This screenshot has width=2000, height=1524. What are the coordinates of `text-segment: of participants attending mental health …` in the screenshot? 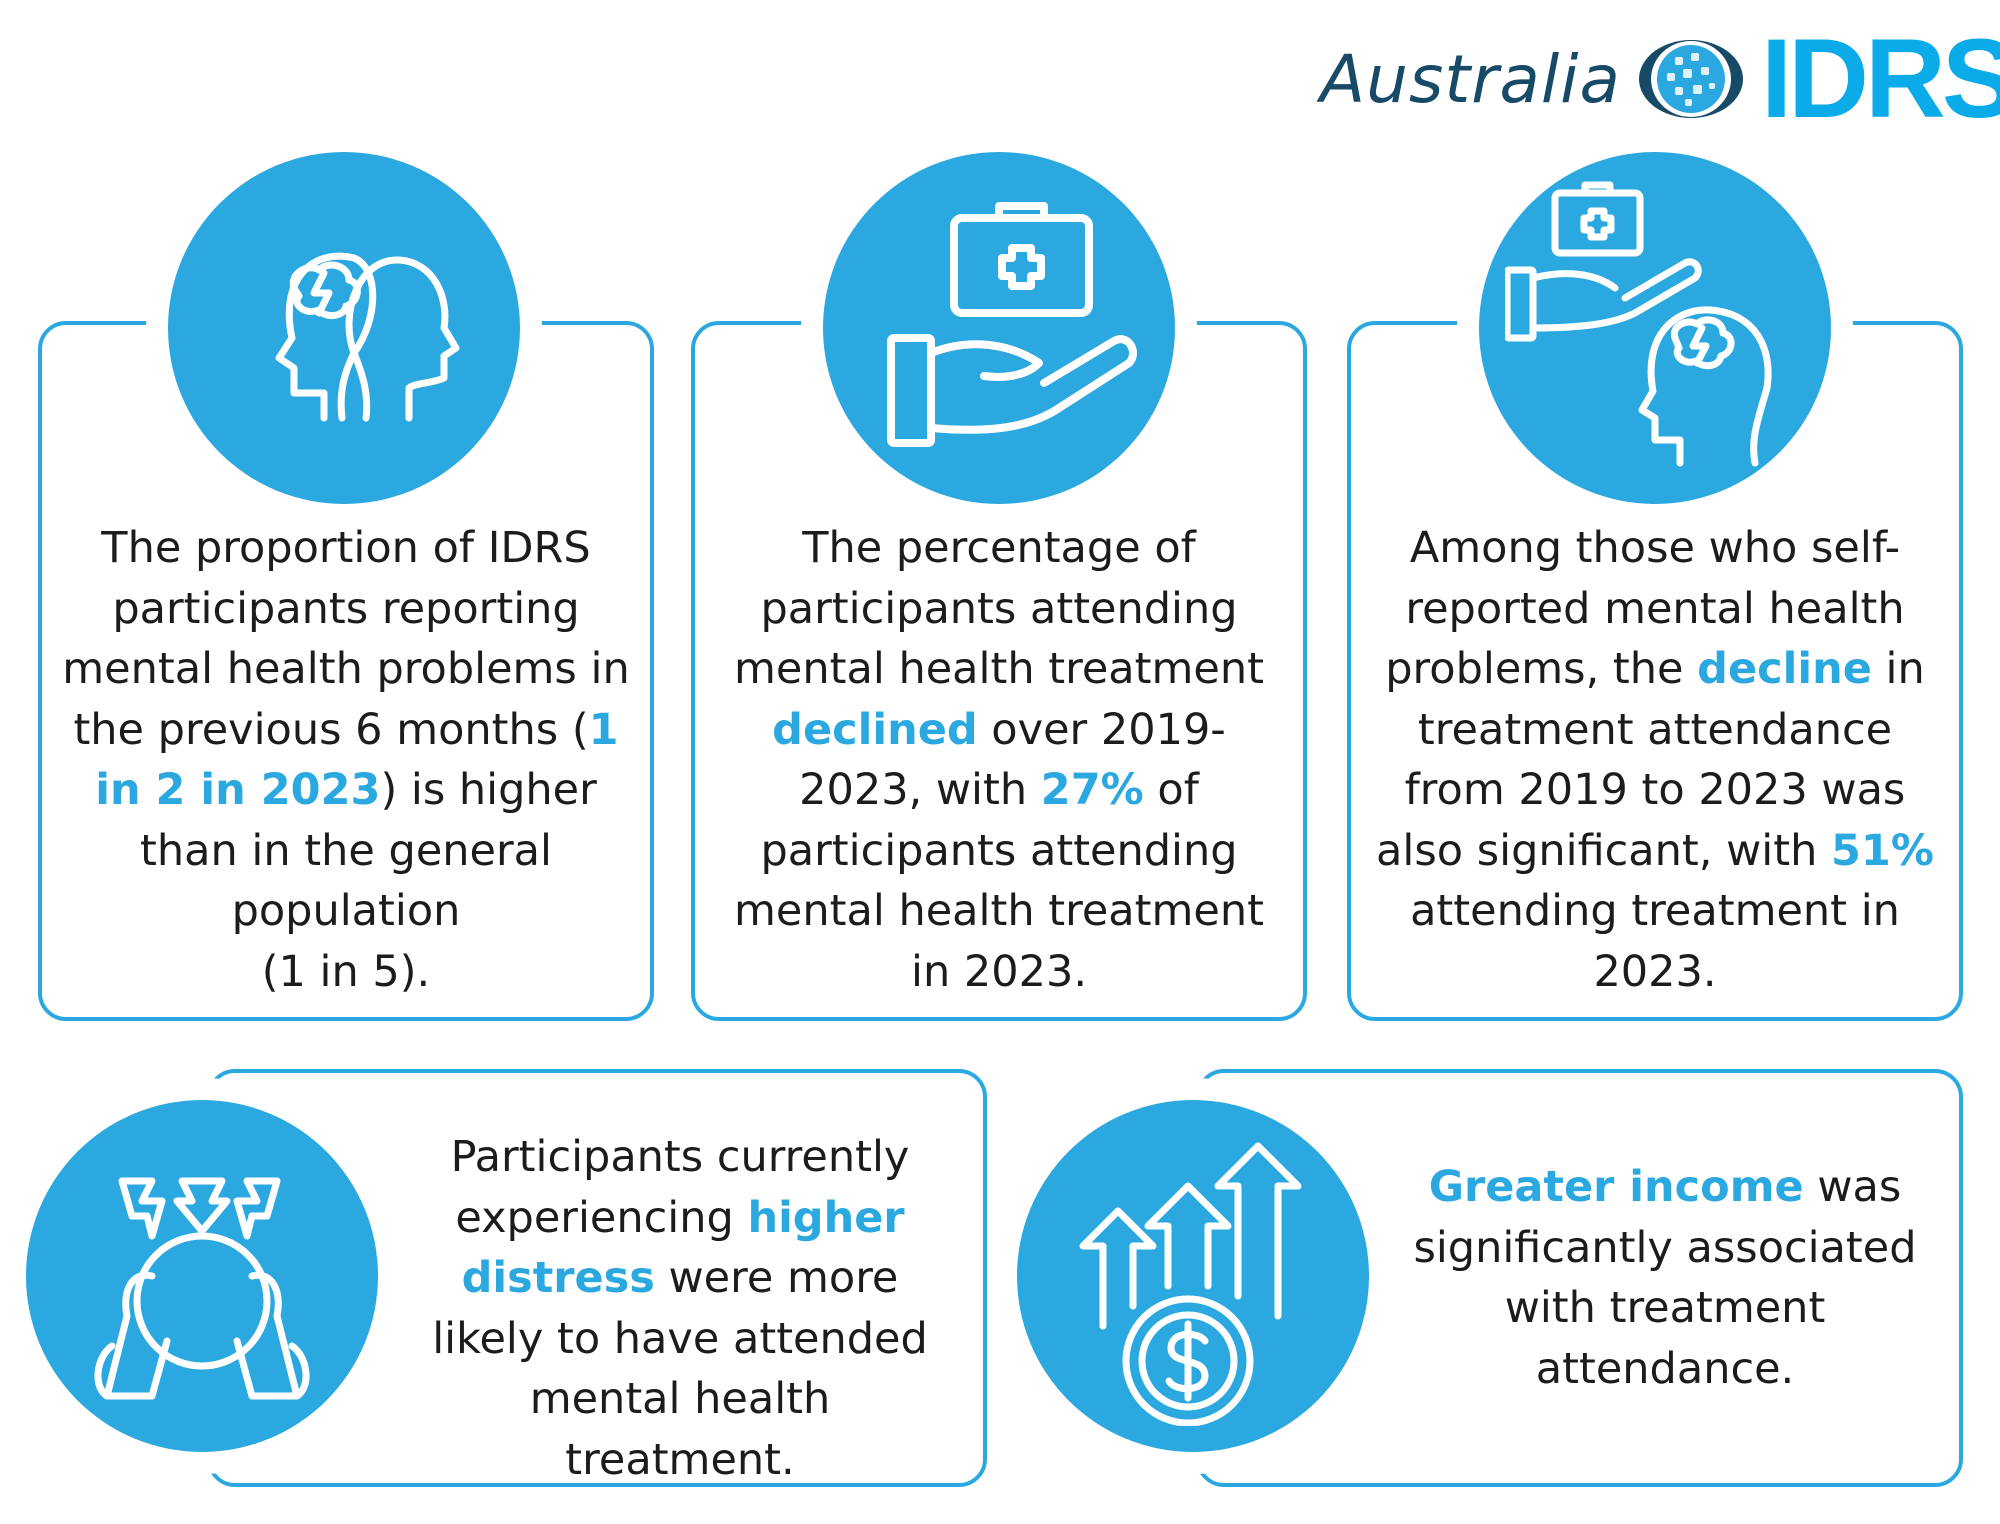 It's located at (999, 881).